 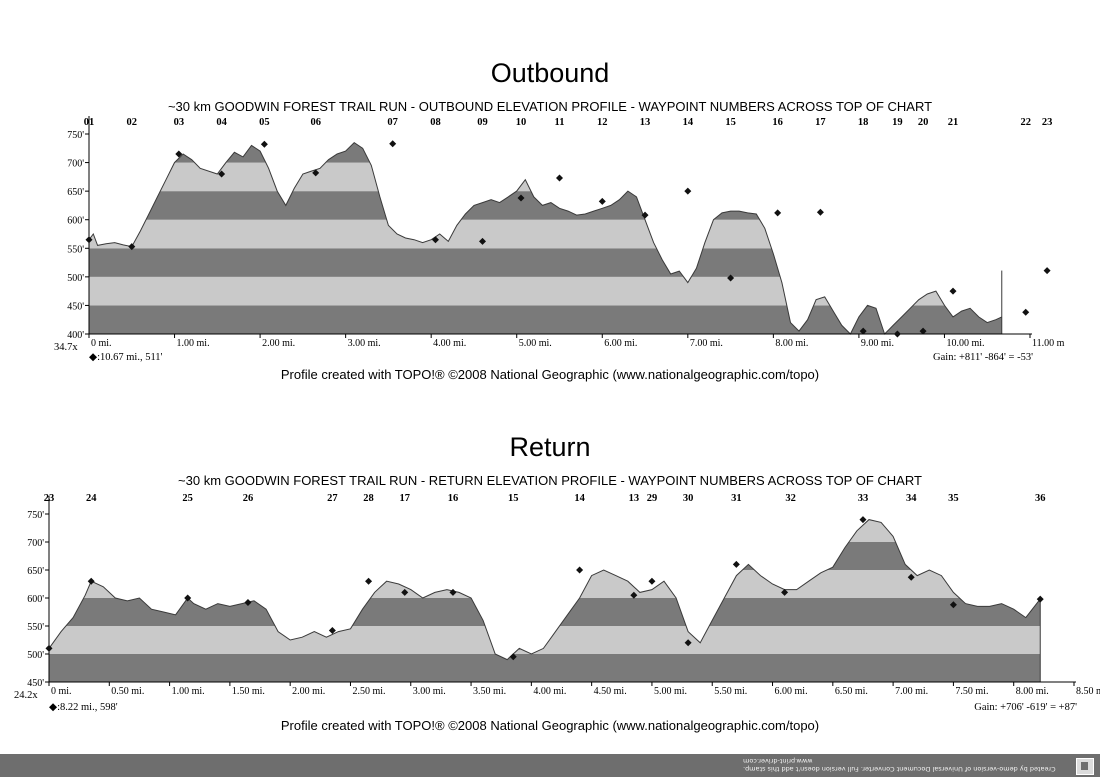 I want to click on waypoint-label: 11, so click(x=560, y=122).